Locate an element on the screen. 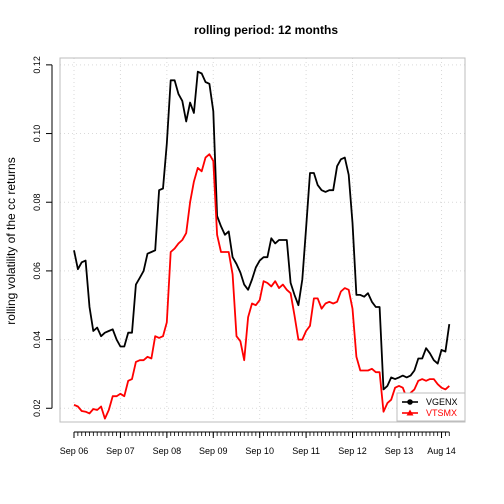 The height and width of the screenshot is (504, 504). x-tick-label: Sep 12 is located at coordinates (352, 451).